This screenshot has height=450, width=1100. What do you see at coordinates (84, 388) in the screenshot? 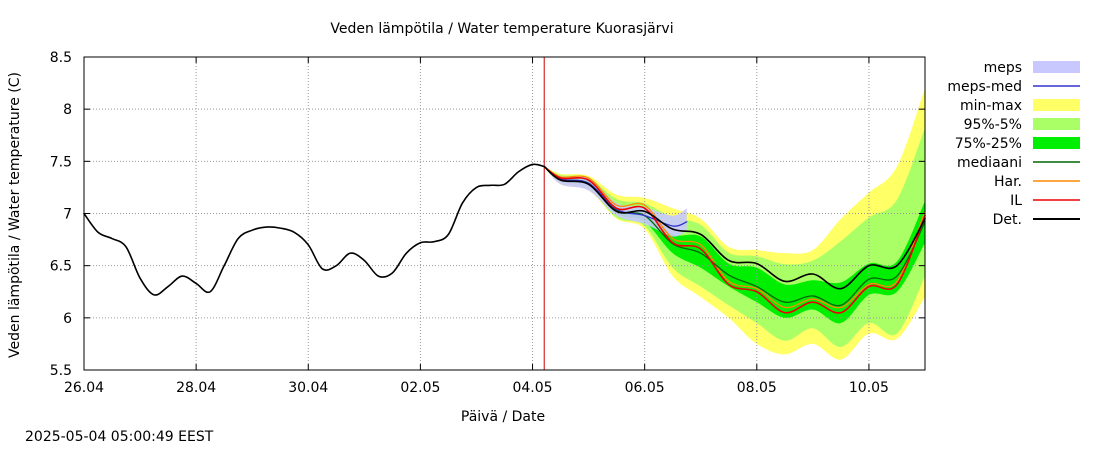
I see `x-tick-label: 26.04` at bounding box center [84, 388].